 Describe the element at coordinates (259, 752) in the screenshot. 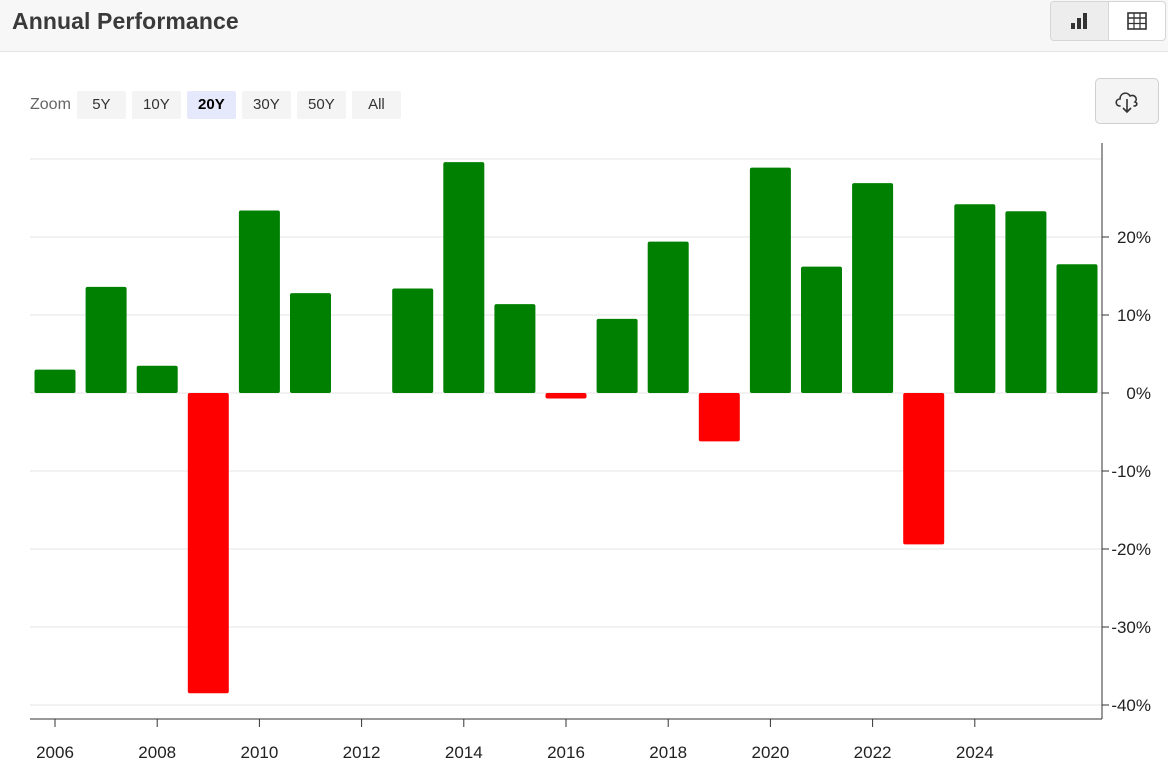

I see `x-tick-label: 2010` at that location.